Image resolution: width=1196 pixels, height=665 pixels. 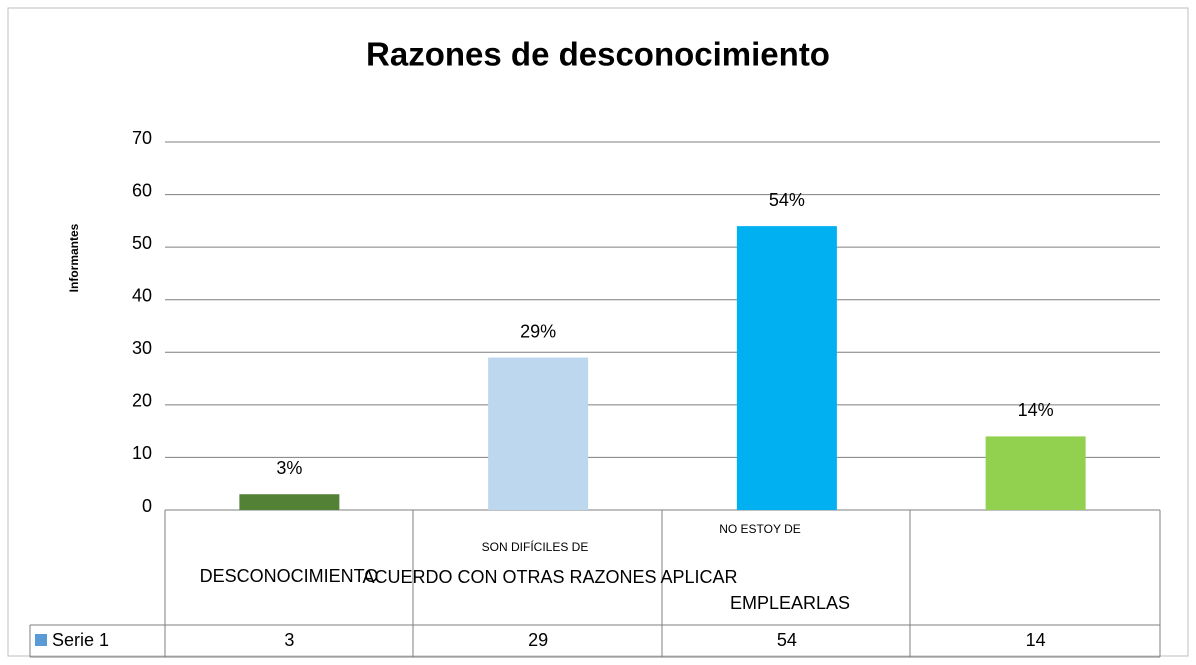 I want to click on x-tick-label: NO ESTOY DE, so click(x=760, y=529).